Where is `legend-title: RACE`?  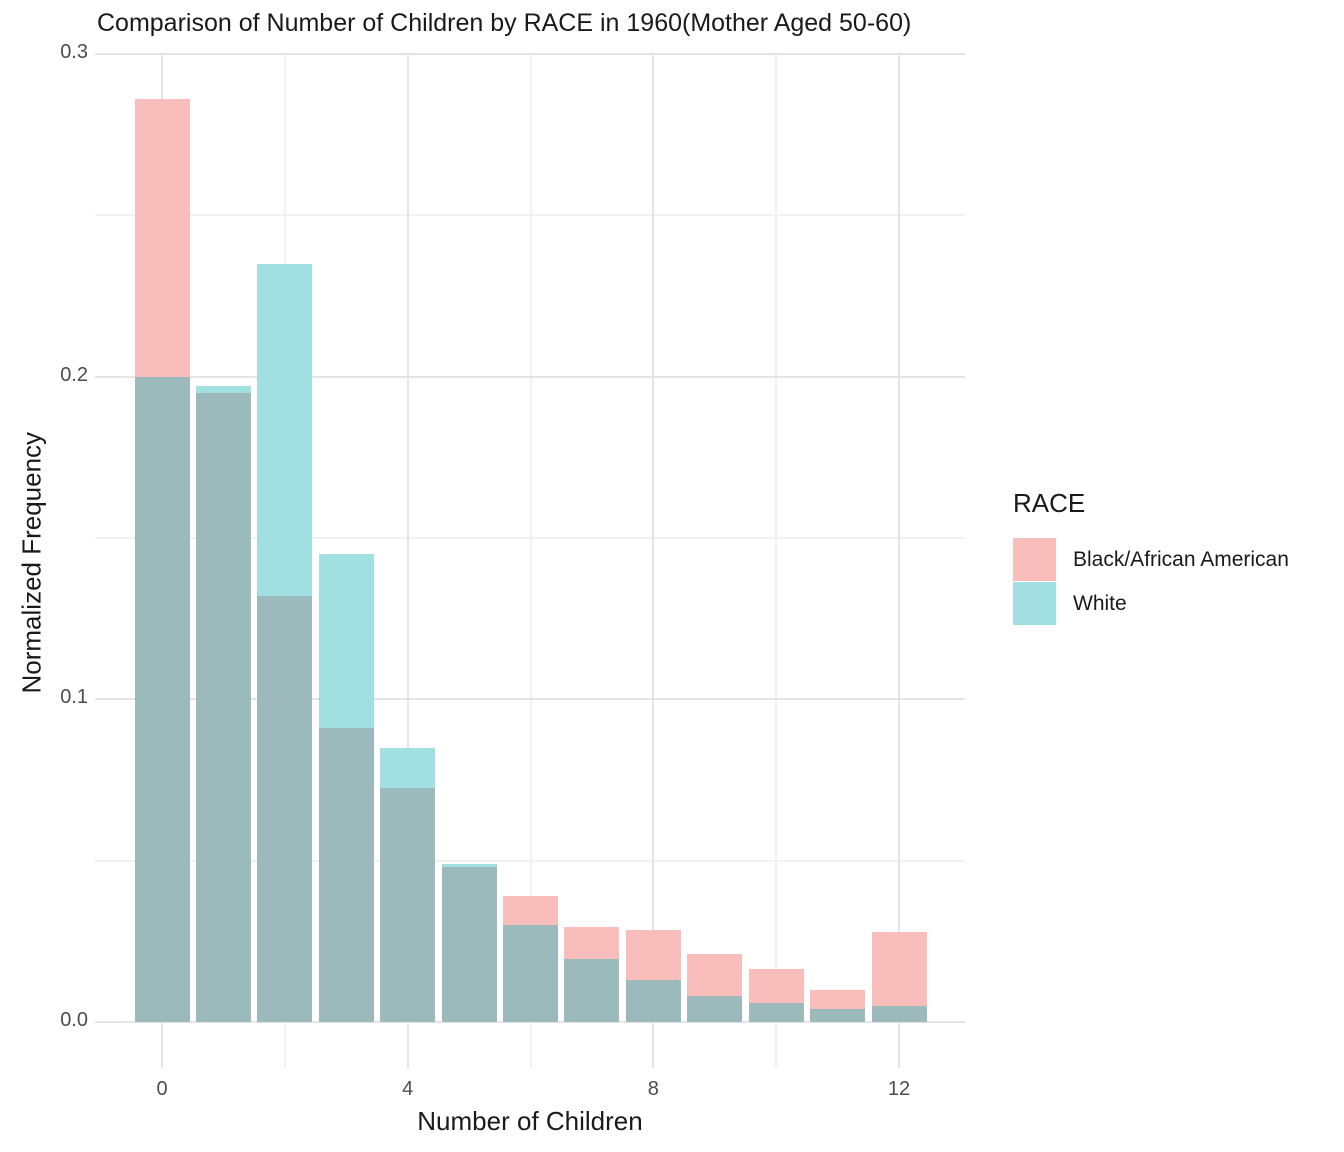 legend-title: RACE is located at coordinates (1049, 503).